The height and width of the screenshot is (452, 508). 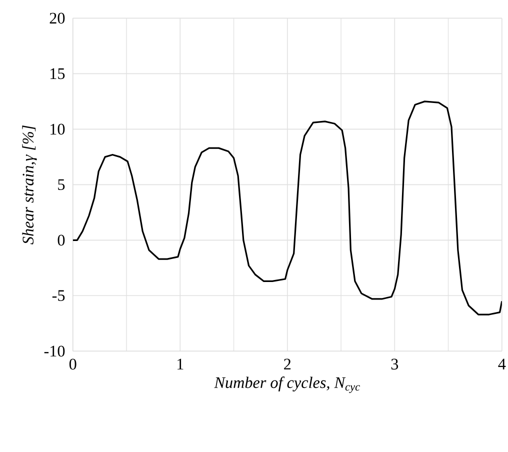 I want to click on y-tick-label: -10, so click(x=54, y=351).